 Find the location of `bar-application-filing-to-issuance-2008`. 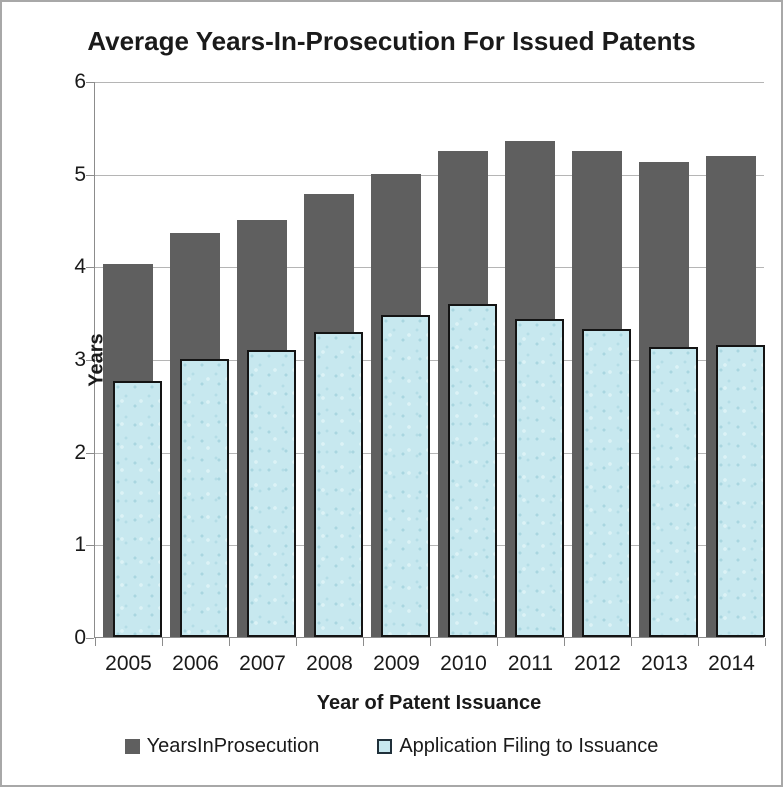

bar-application-filing-to-issuance-2008 is located at coordinates (338, 484).